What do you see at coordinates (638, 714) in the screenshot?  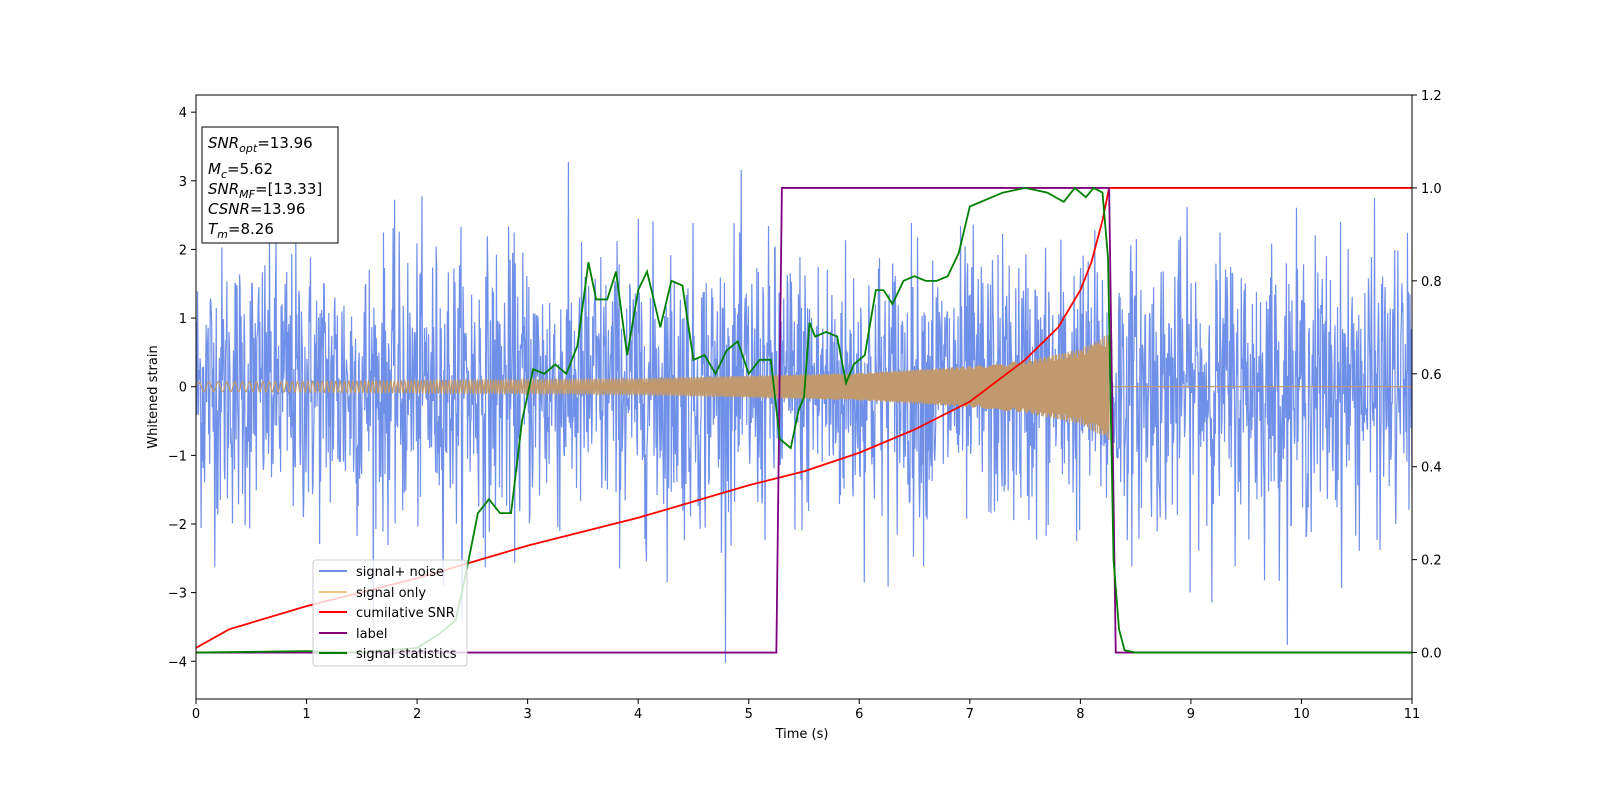 I see `x-tick-label: 4` at bounding box center [638, 714].